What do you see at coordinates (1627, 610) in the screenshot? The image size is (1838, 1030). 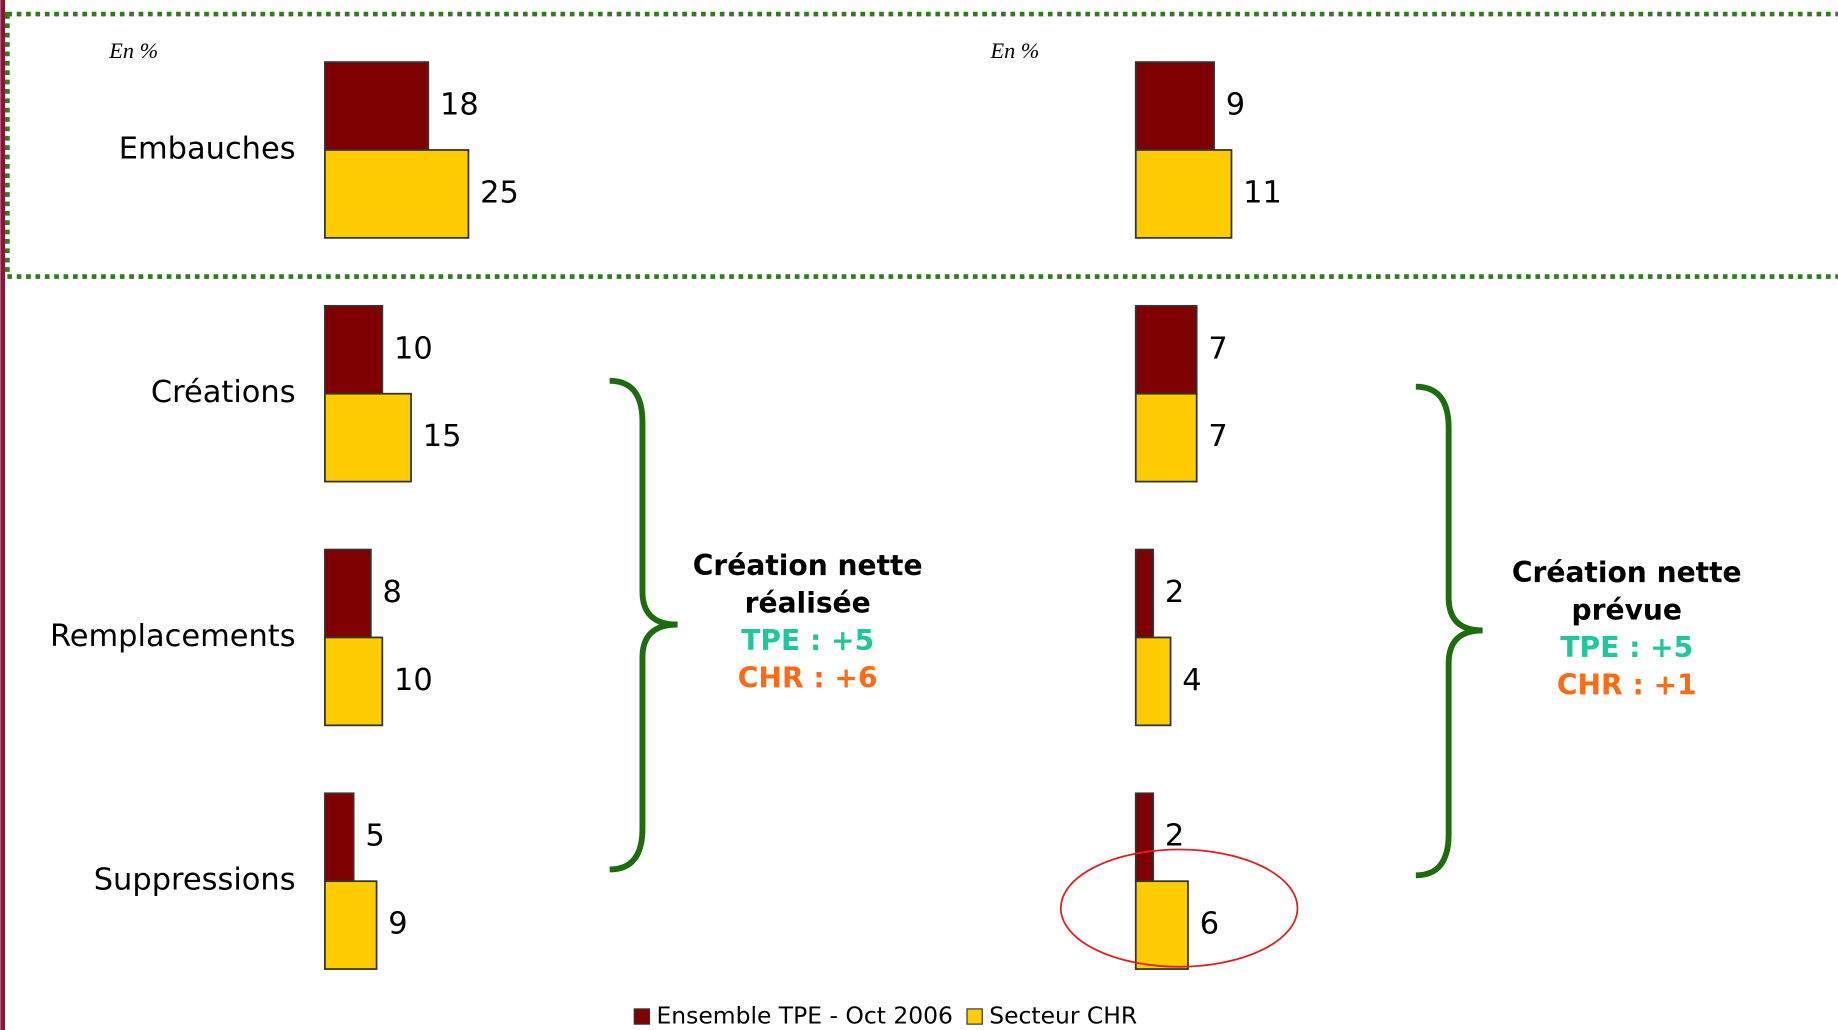 I see `note-title: prévue` at bounding box center [1627, 610].